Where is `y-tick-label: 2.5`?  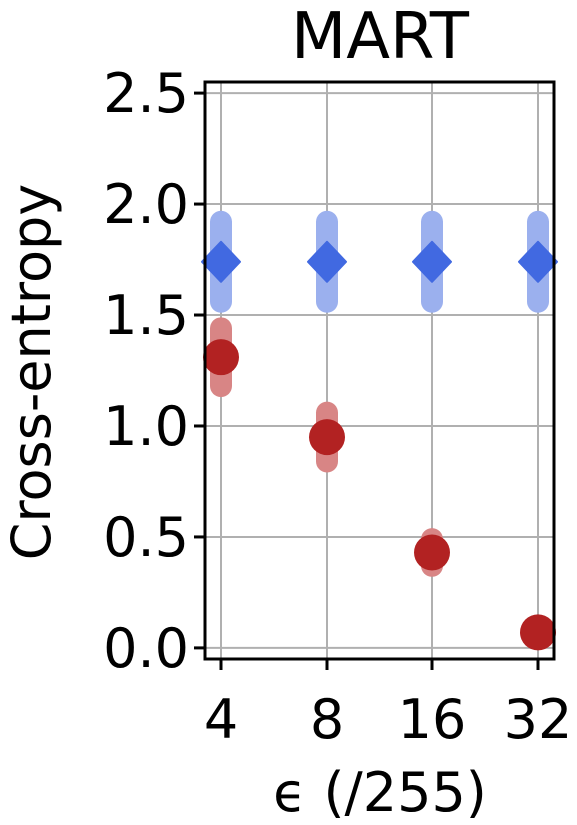
y-tick-label: 2.5 is located at coordinates (146, 93).